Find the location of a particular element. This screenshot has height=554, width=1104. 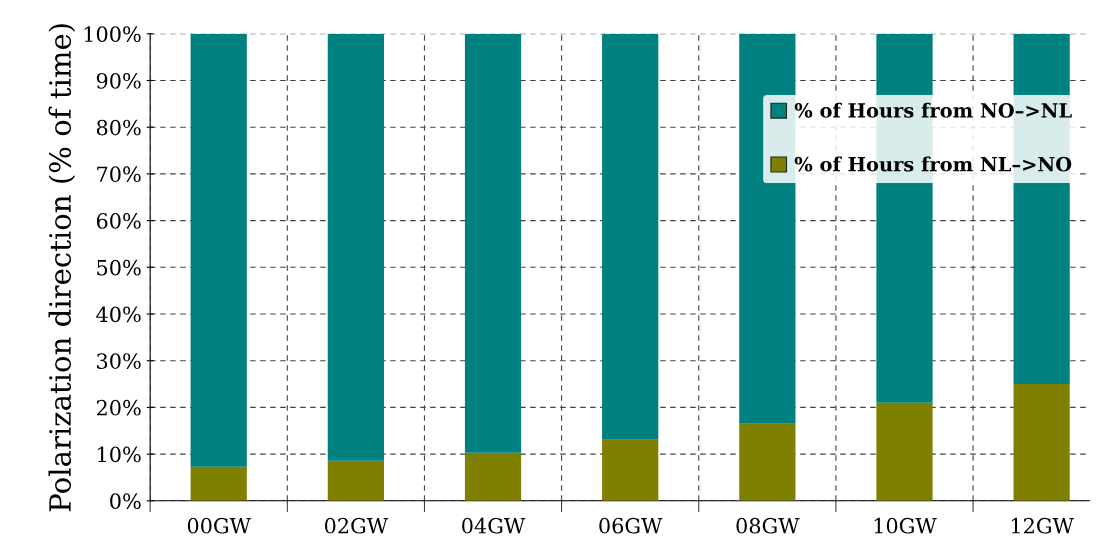

x-tick-label: 06GW is located at coordinates (631, 525).